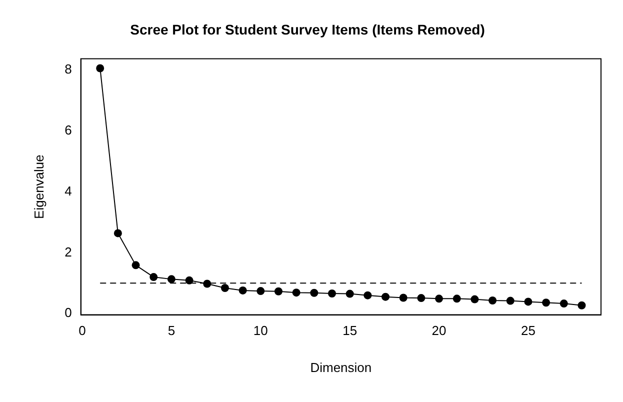 This screenshot has width=623, height=402. What do you see at coordinates (68, 69) in the screenshot?
I see `y-tick-label: 8` at bounding box center [68, 69].